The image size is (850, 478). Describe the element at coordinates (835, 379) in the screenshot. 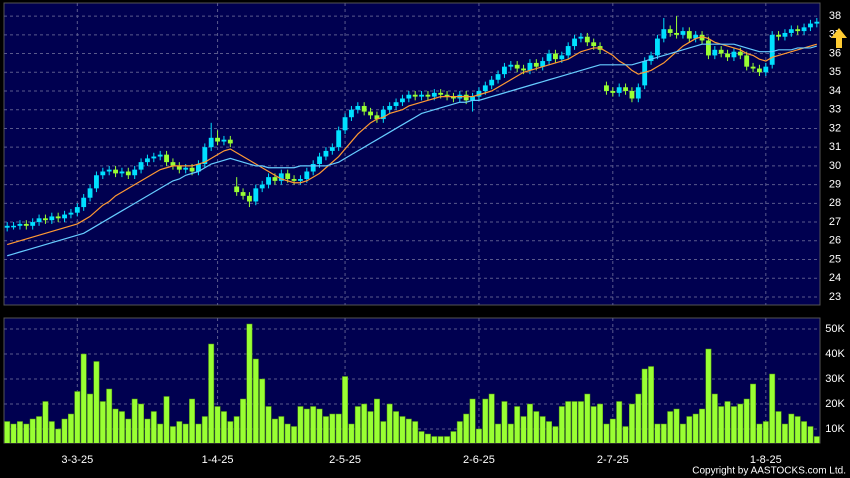

I see `y-tick-label: 30K` at that location.